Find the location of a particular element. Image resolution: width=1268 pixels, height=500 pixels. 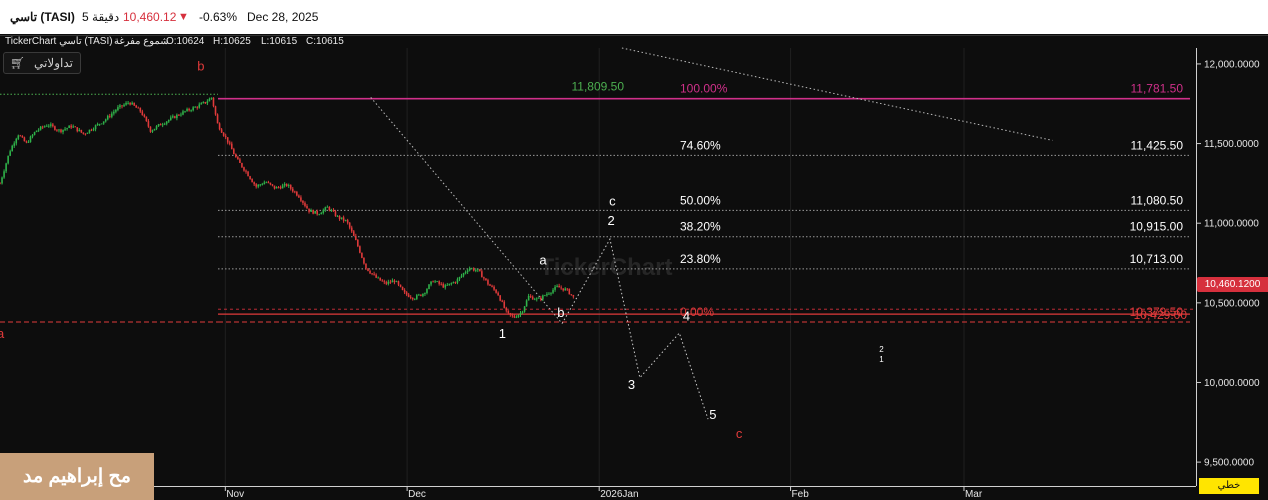

low-value: L:10615 is located at coordinates (279, 41).